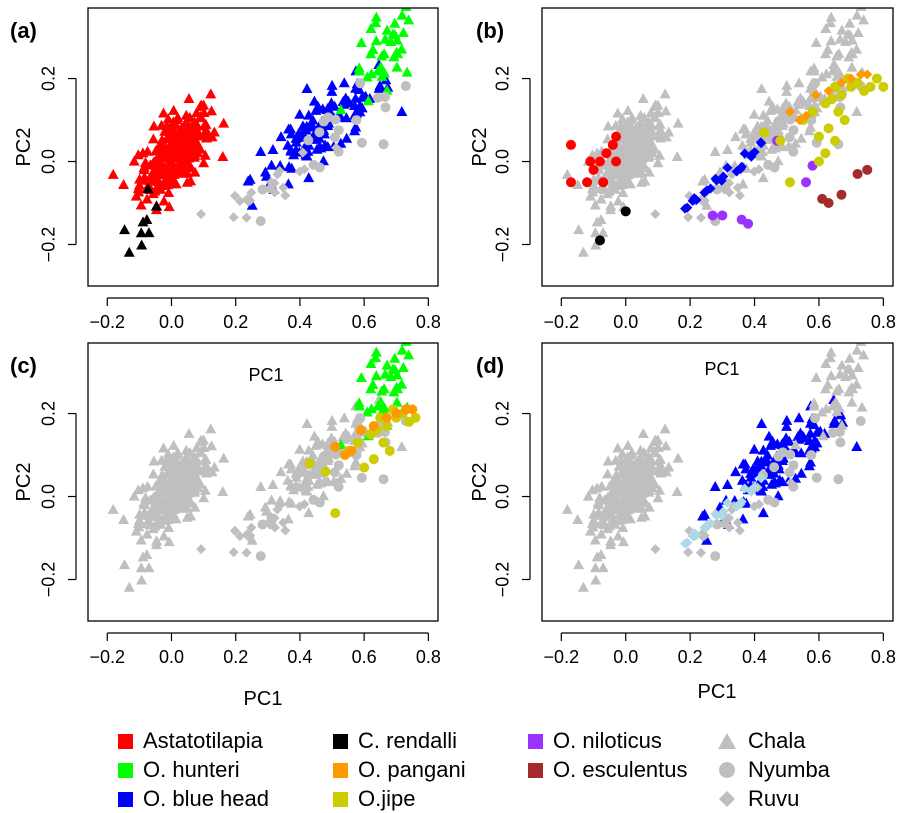  What do you see at coordinates (818, 322) in the screenshot?
I see `x-tick-label: 0.6` at bounding box center [818, 322].